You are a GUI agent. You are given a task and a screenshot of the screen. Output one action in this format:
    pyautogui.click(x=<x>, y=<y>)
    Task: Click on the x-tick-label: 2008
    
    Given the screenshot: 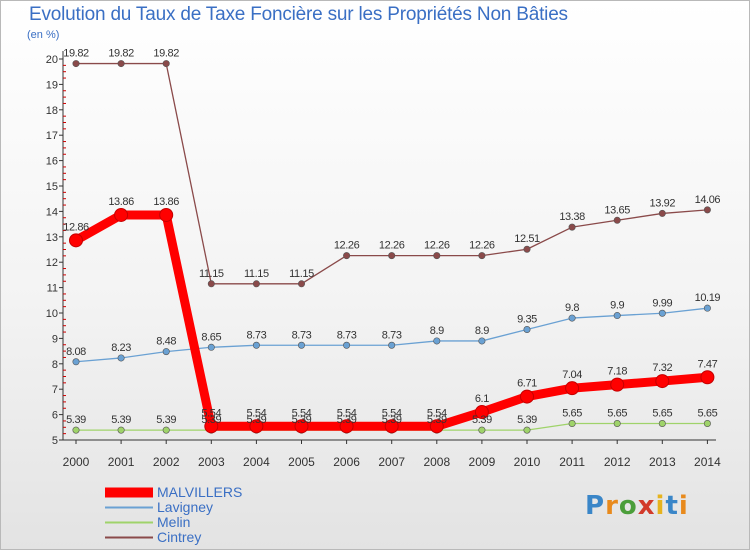 What is the action you would take?
    pyautogui.click(x=436, y=462)
    